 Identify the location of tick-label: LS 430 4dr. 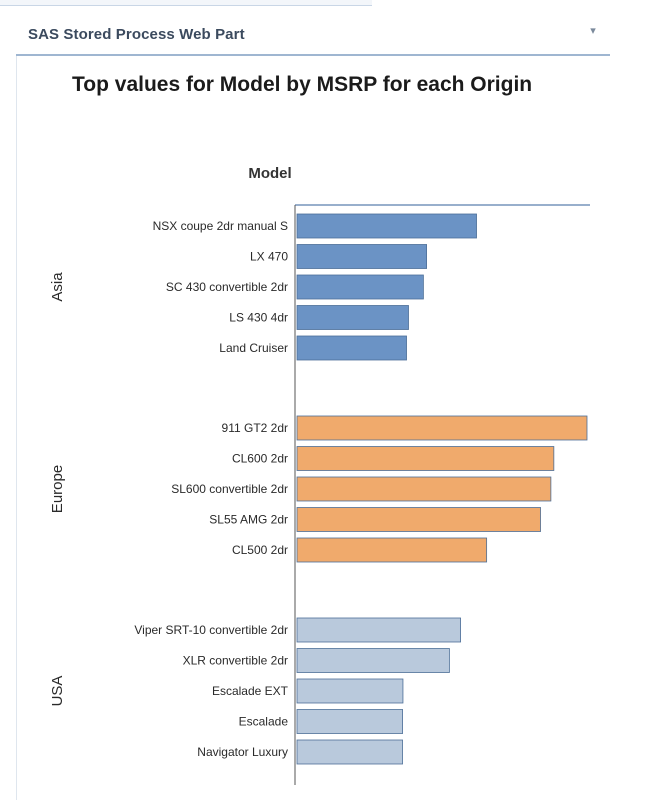
(258, 318).